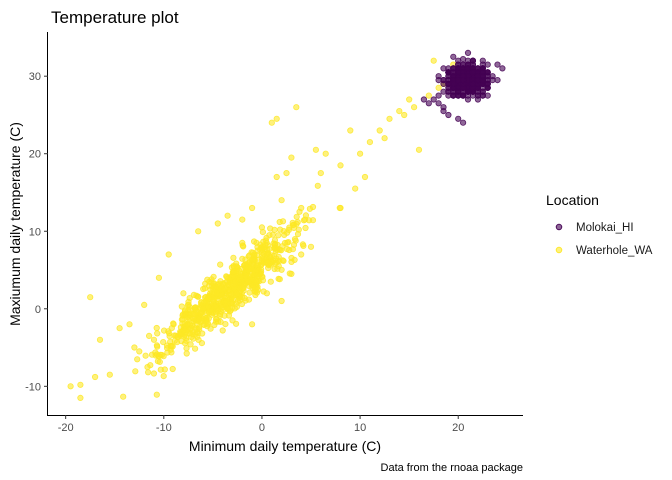 The width and height of the screenshot is (672, 480). I want to click on x-axis-ticks: -20 -10 0 10 20, so click(261, 424).